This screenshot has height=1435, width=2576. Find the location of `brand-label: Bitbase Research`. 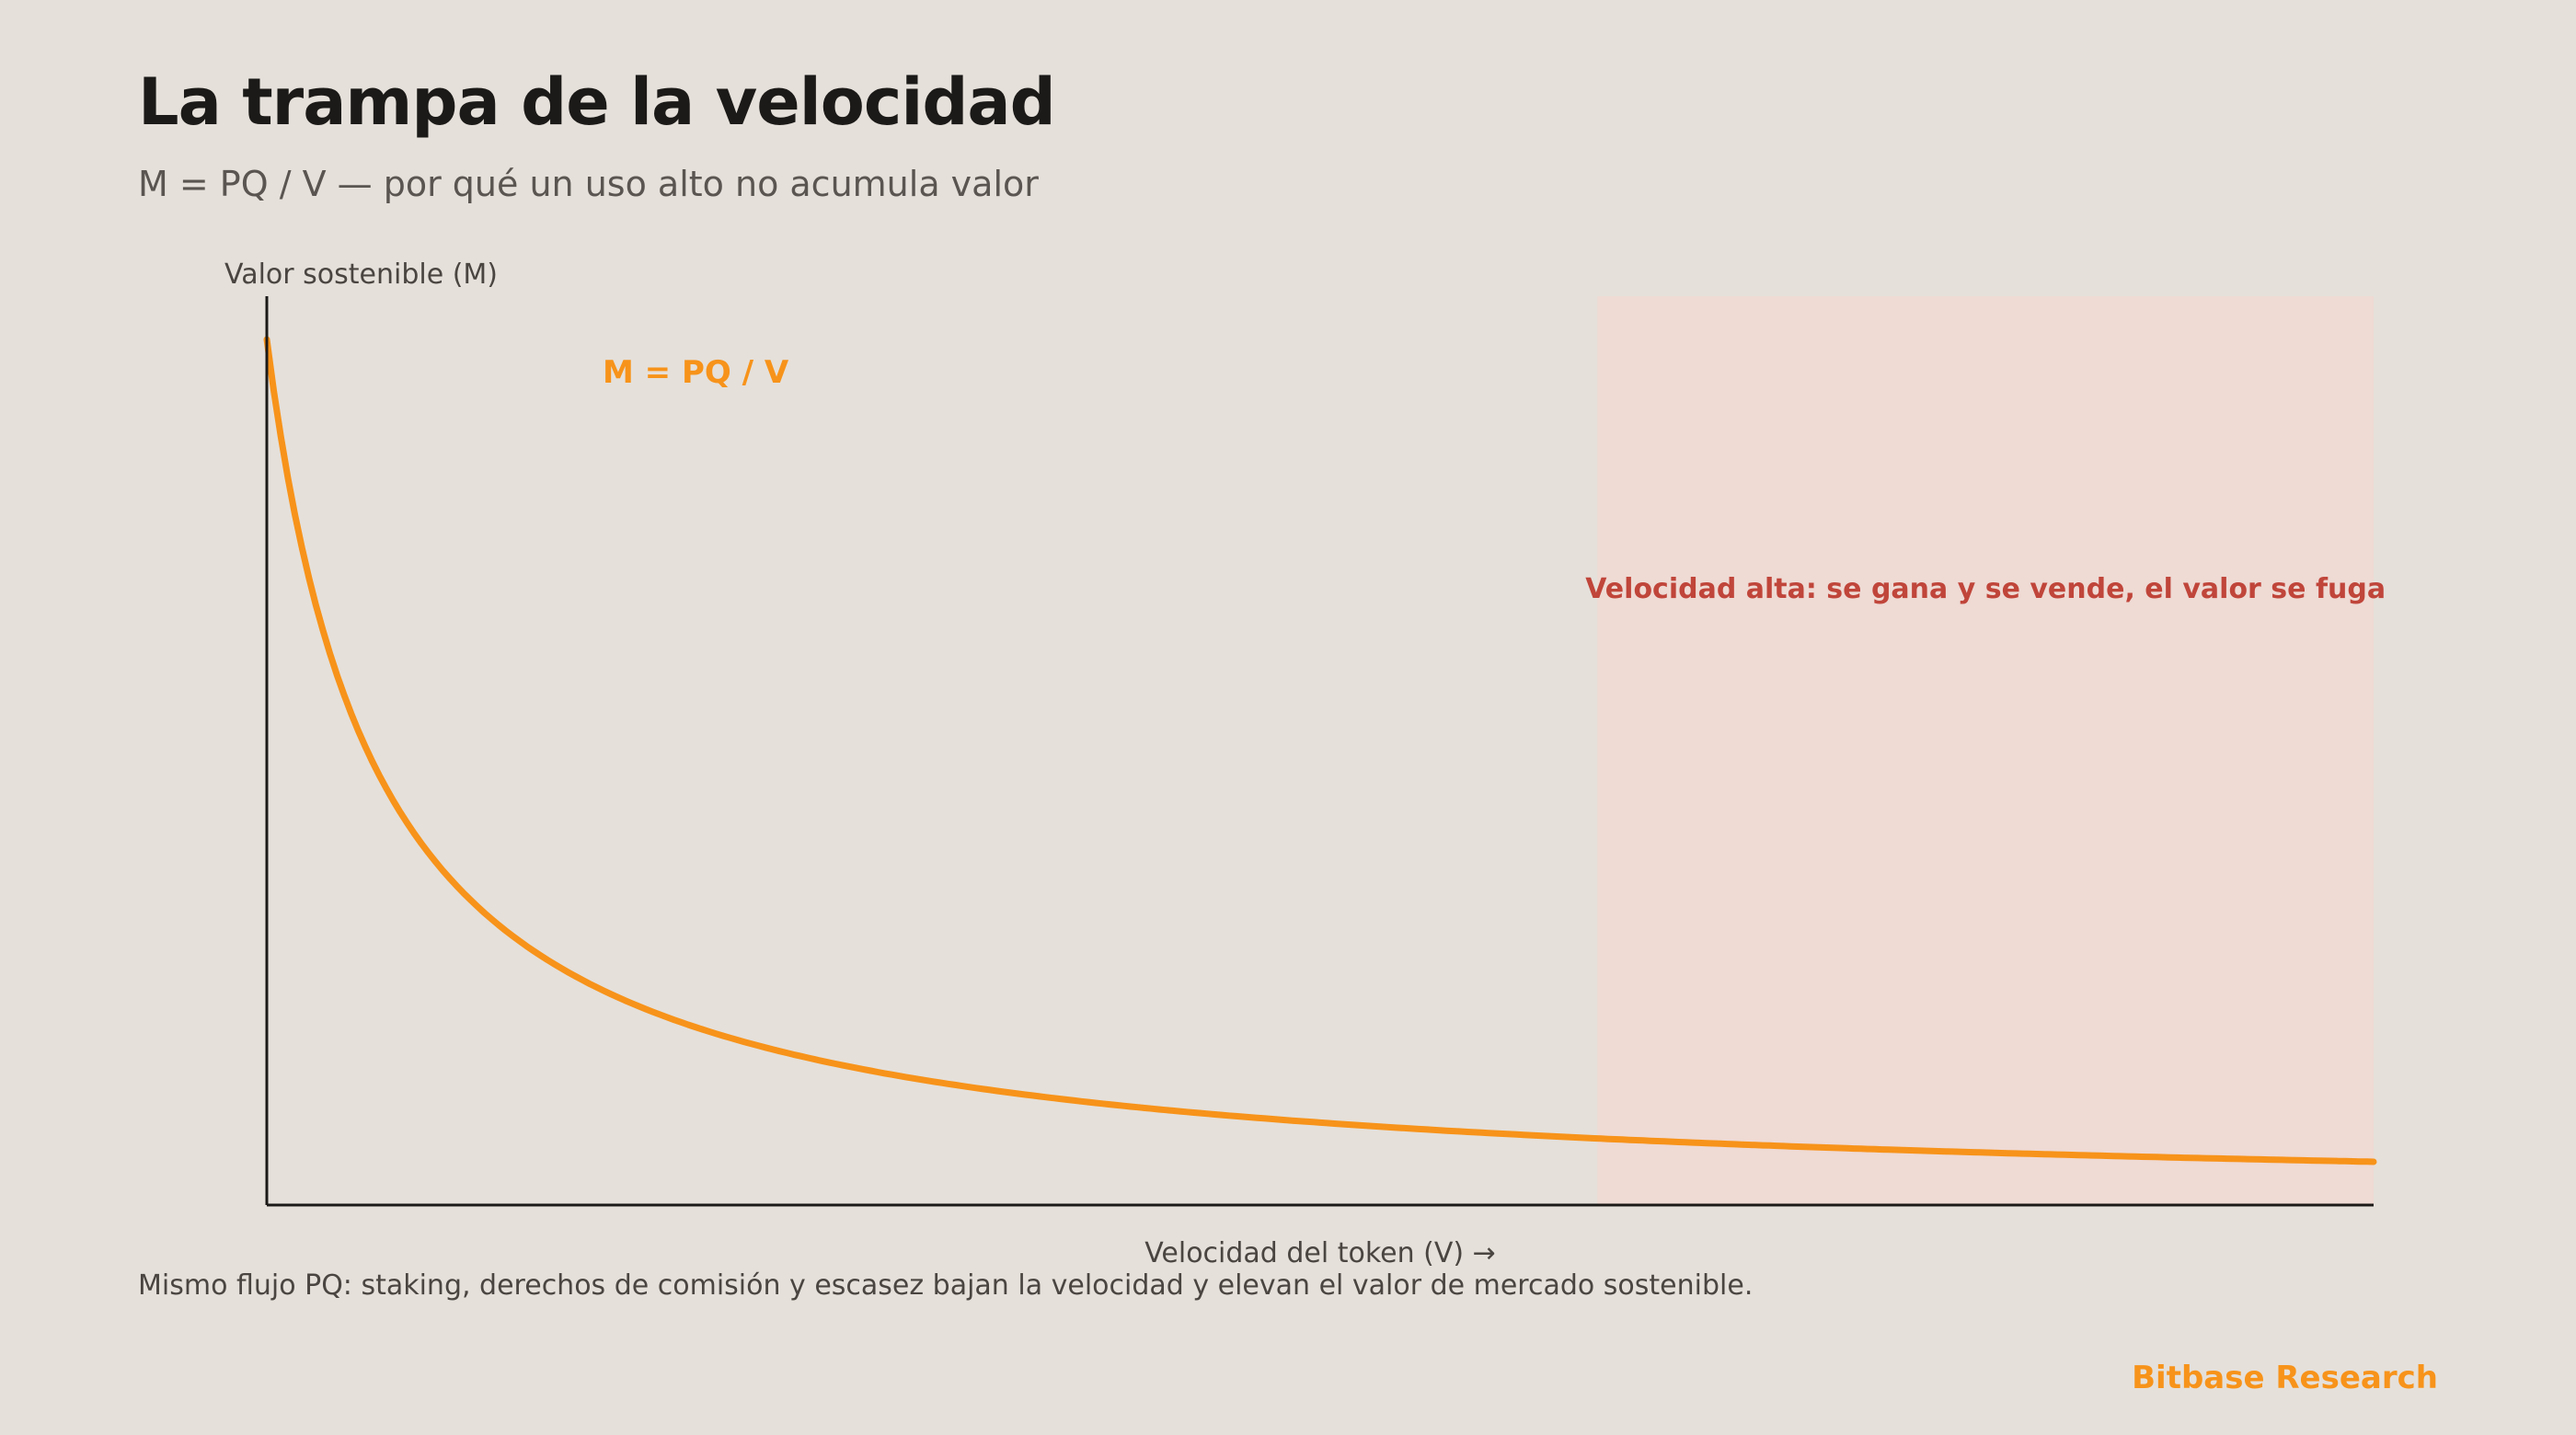

brand-label: Bitbase Research is located at coordinates (2285, 1378).